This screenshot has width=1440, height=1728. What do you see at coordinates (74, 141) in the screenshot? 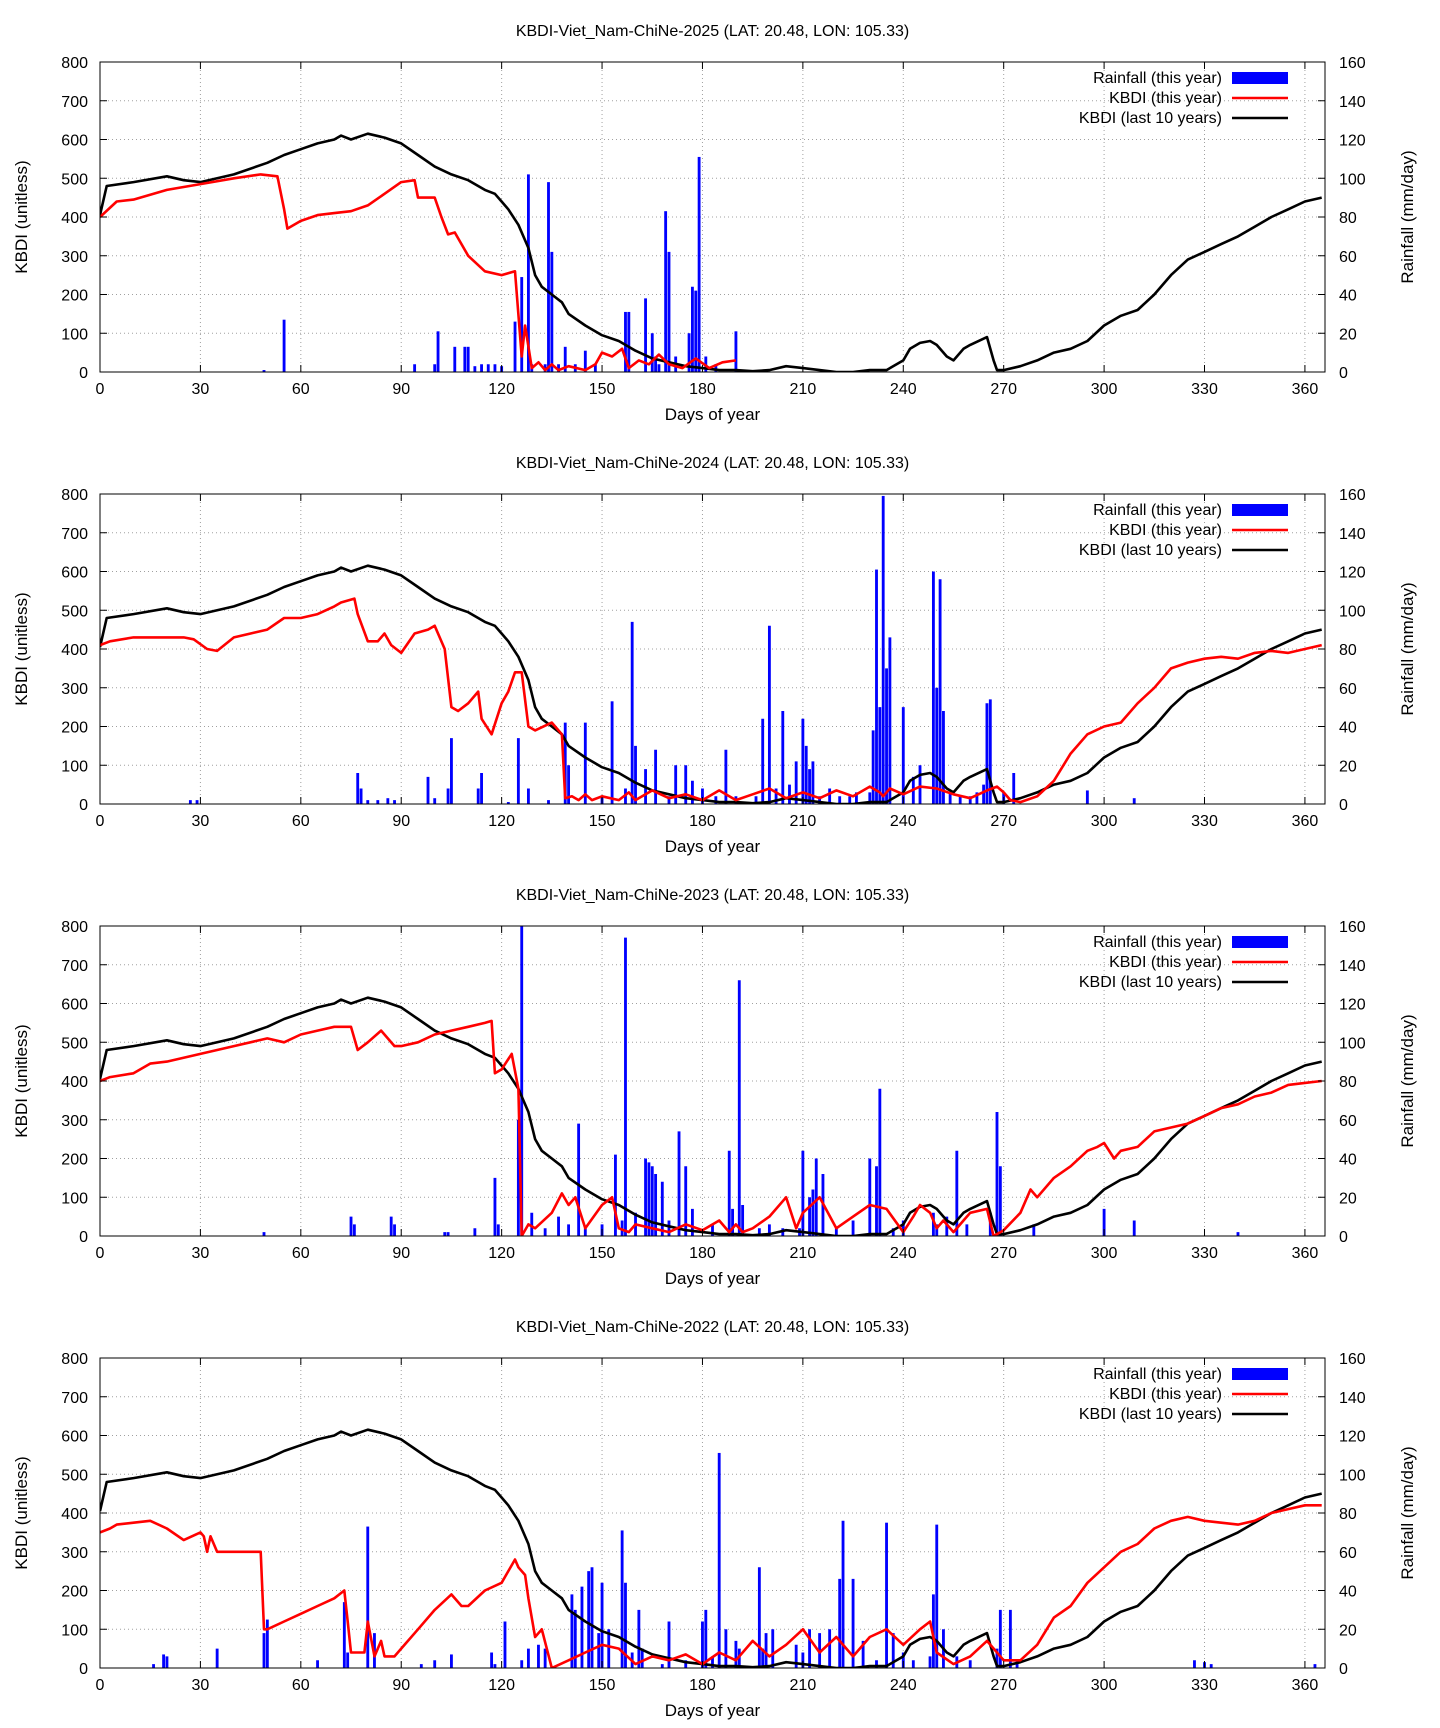
I see `y-tick-label: 600` at bounding box center [74, 141].